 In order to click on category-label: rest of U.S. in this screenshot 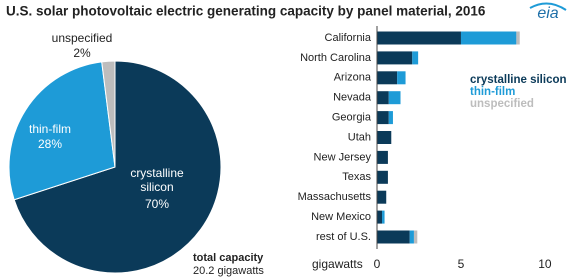, I will do `click(343, 237)`.